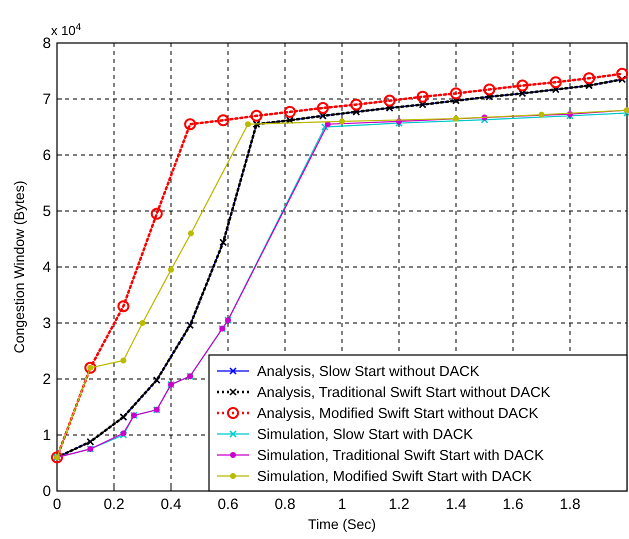  I want to click on x-tick-label: 1.6, so click(513, 504).